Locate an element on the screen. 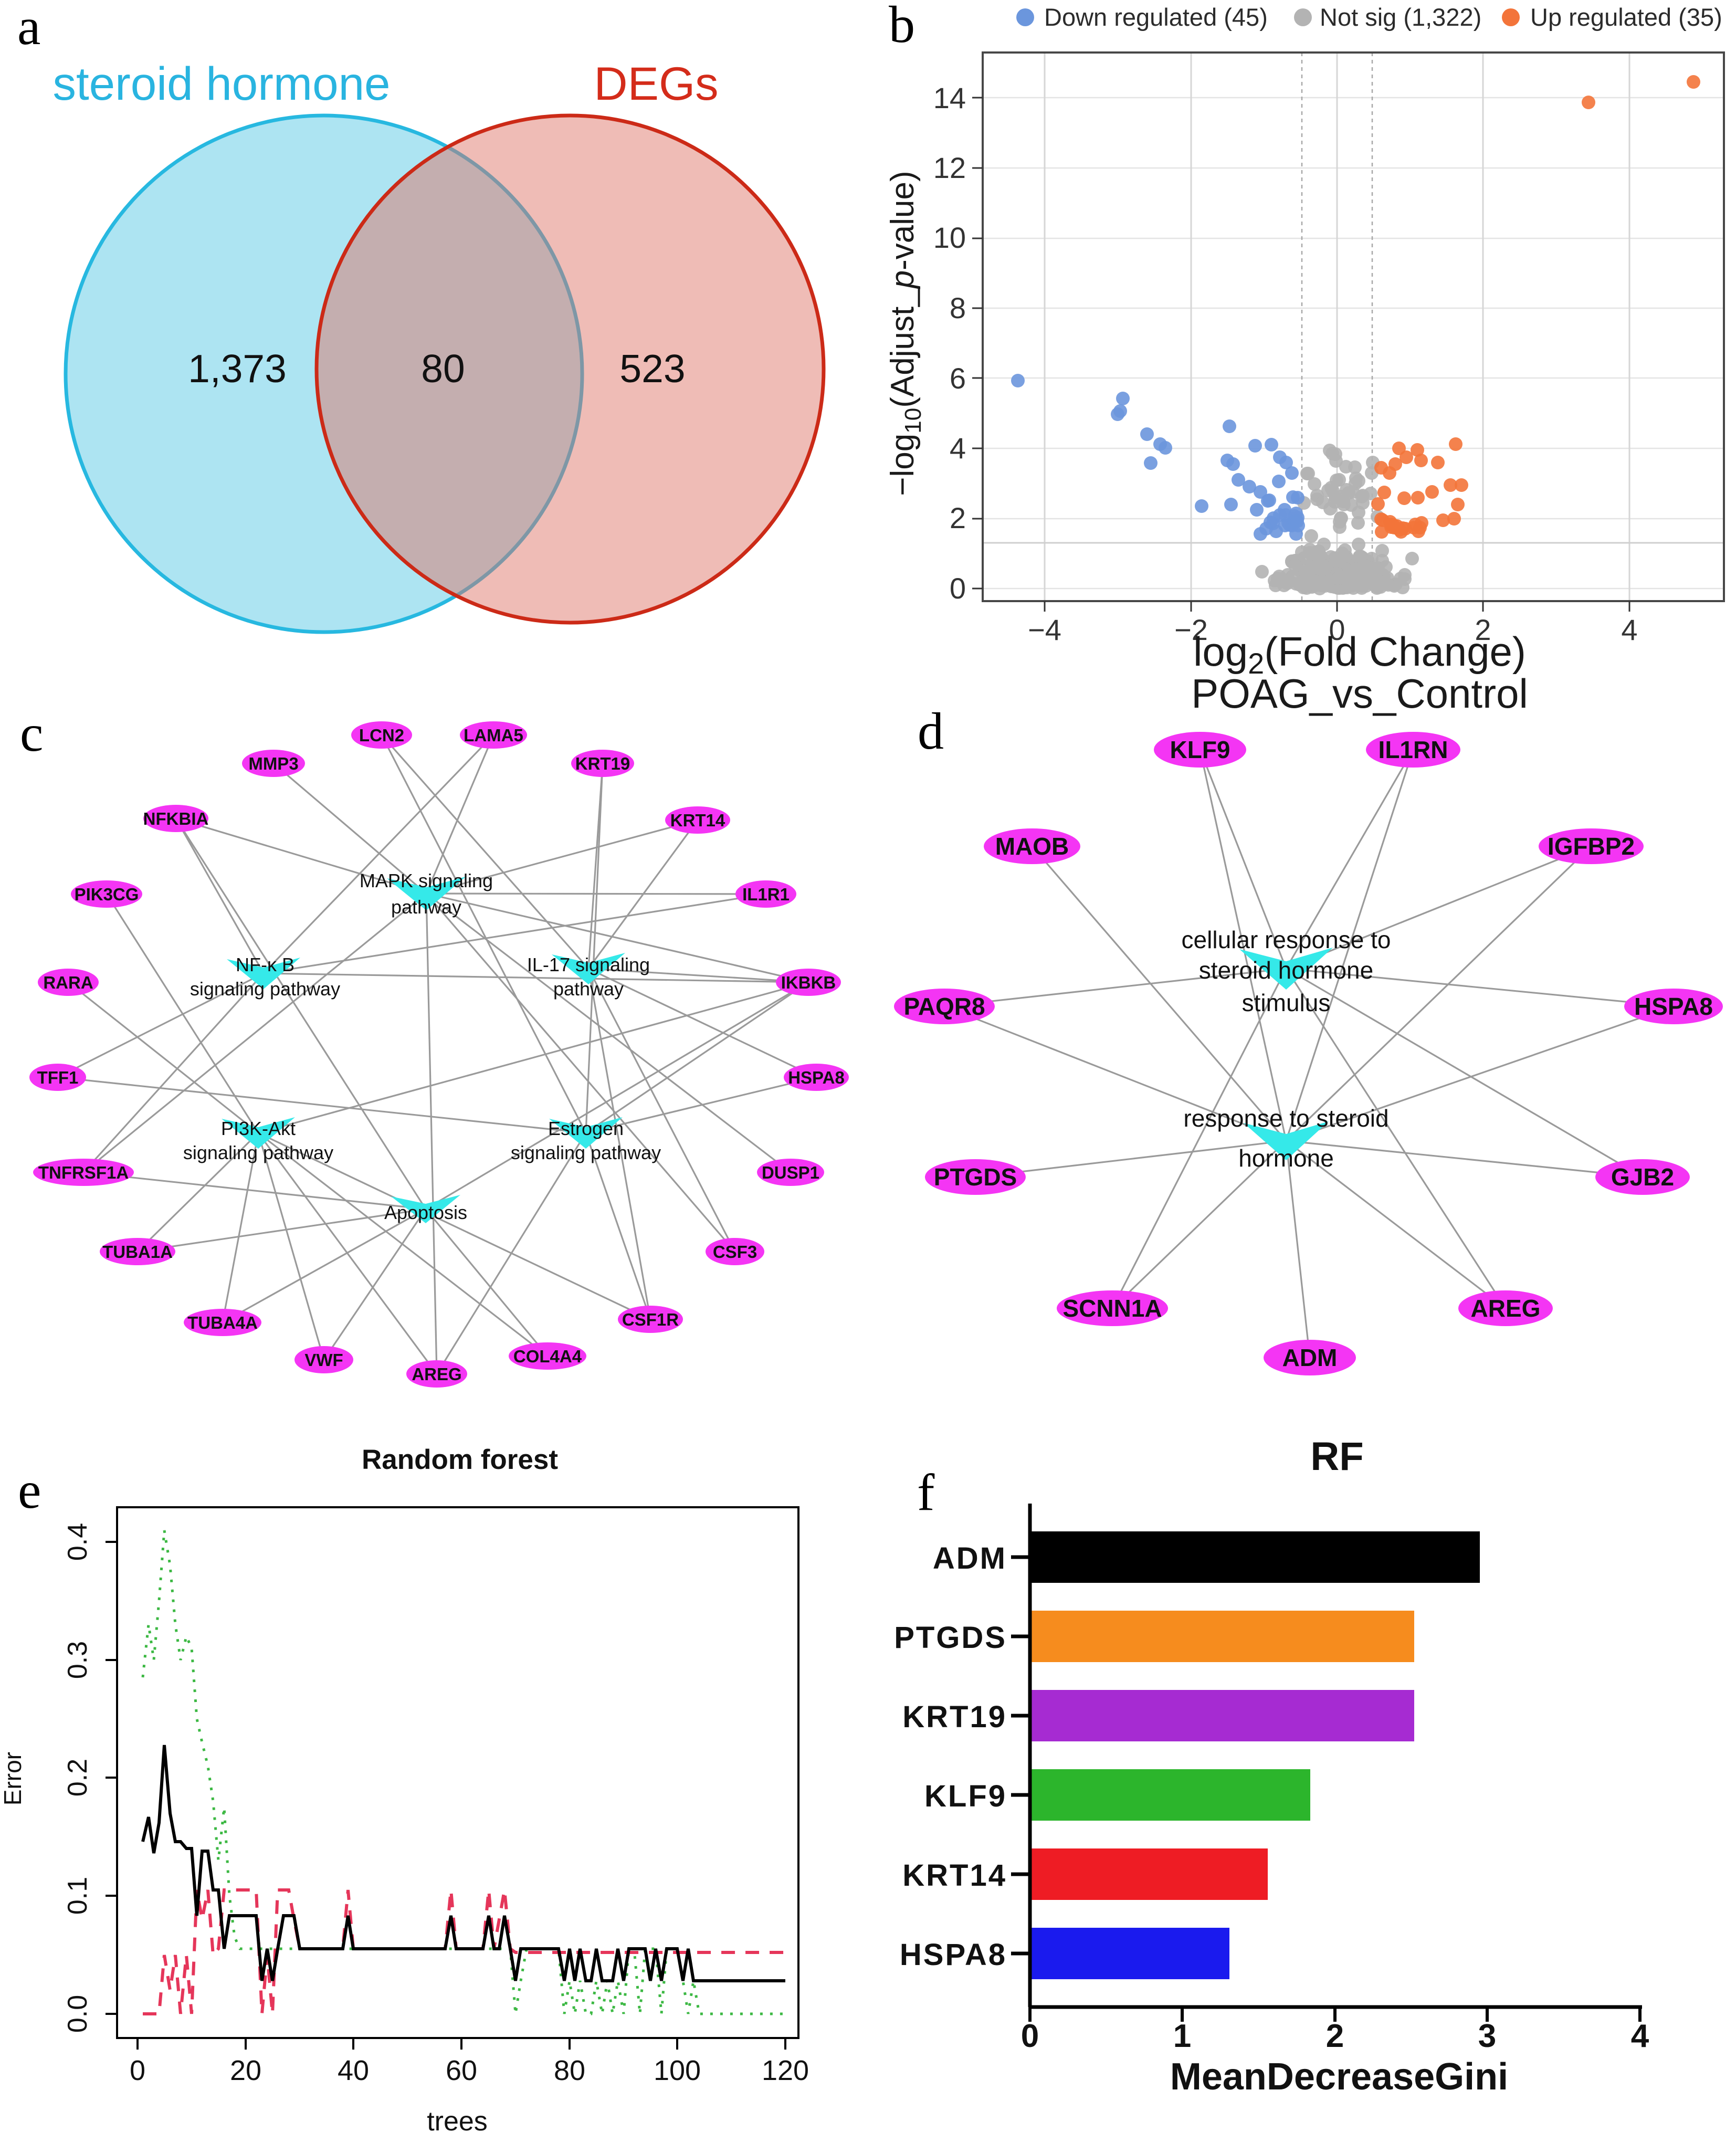  svg-text: NFKBIA is located at coordinates (176, 818).